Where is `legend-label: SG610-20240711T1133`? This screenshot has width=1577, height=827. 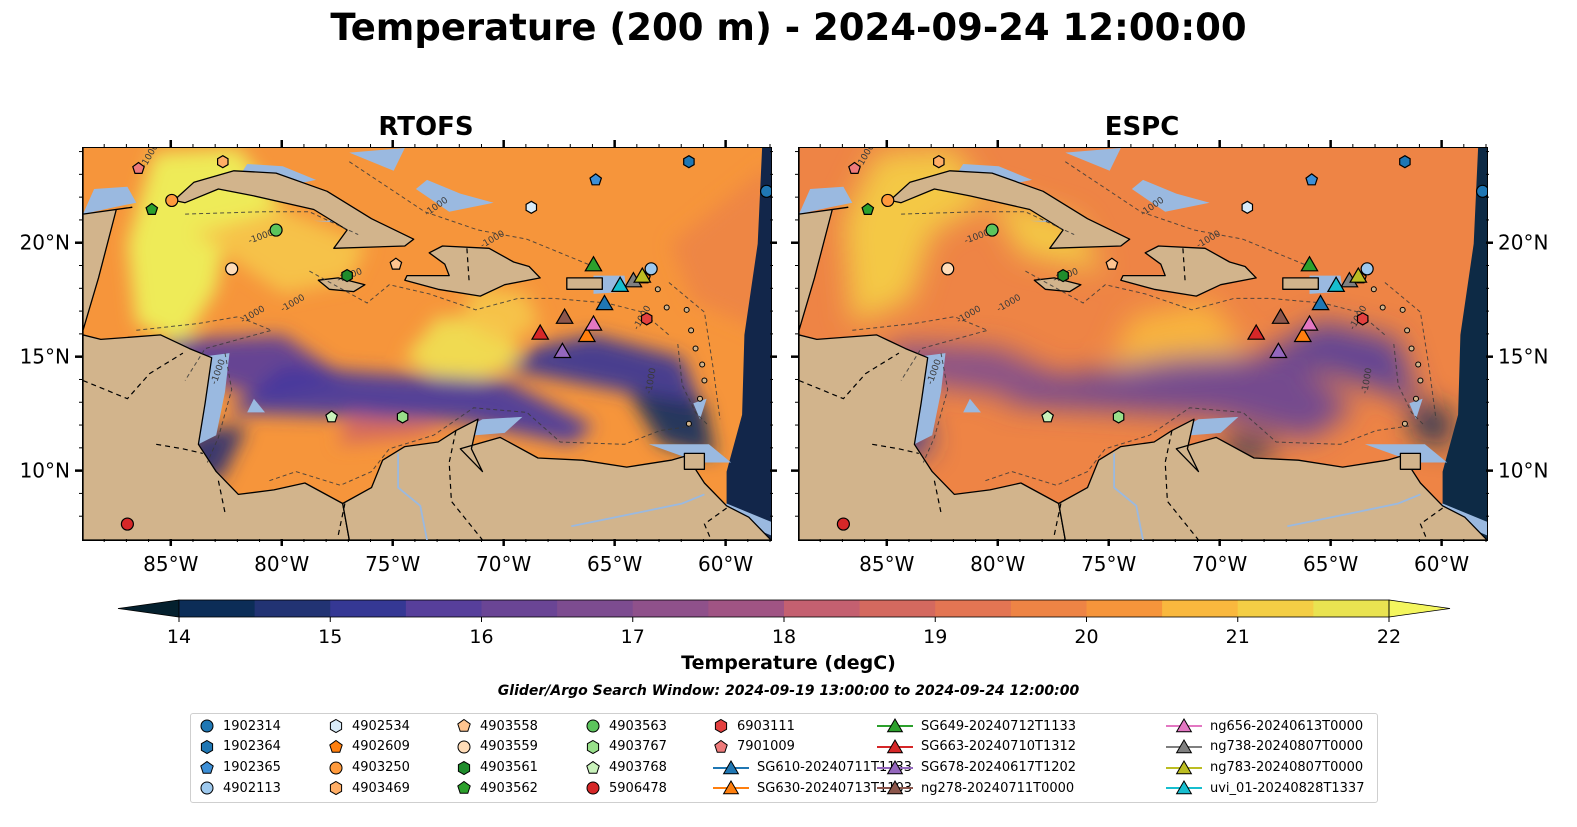 legend-label: SG610-20240711T1133 is located at coordinates (835, 768).